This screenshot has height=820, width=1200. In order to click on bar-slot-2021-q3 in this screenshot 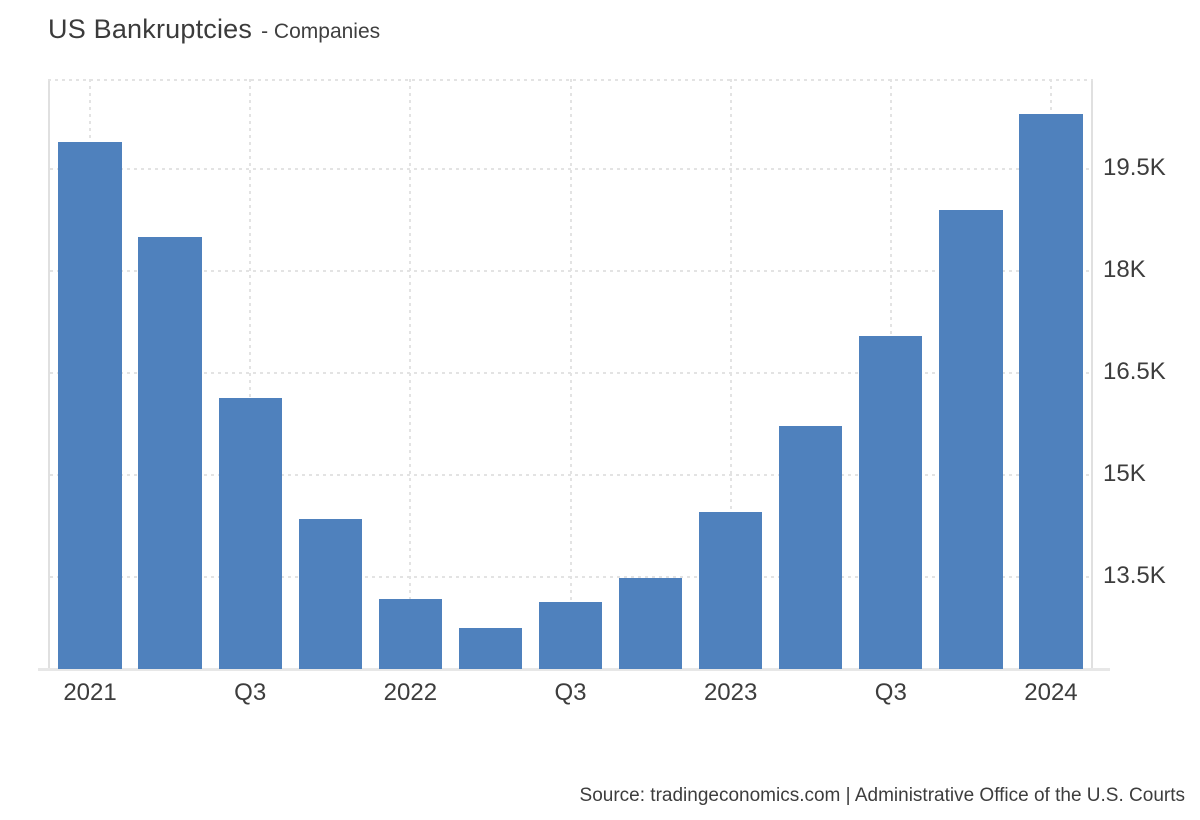, I will do `click(250, 374)`.